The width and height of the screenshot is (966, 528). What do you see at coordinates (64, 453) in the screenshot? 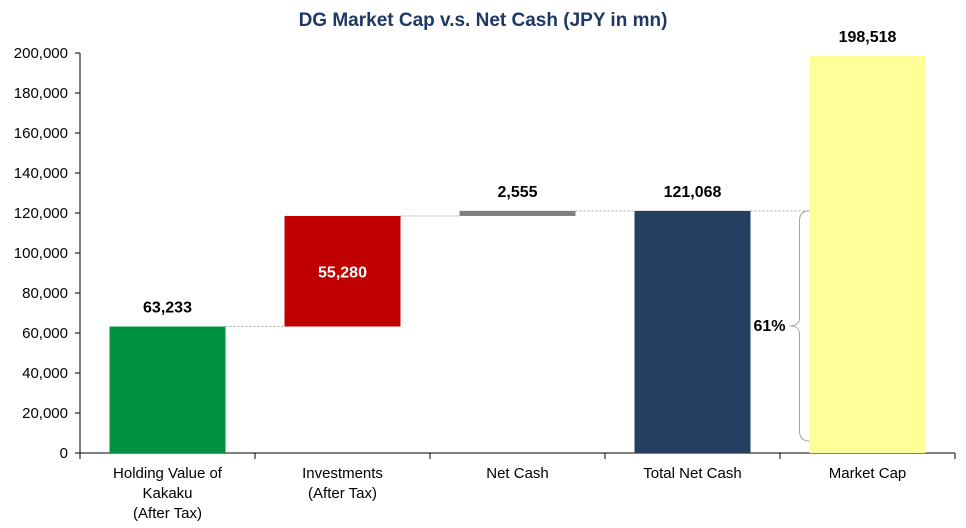
I see `y-tick-label: 0` at bounding box center [64, 453].